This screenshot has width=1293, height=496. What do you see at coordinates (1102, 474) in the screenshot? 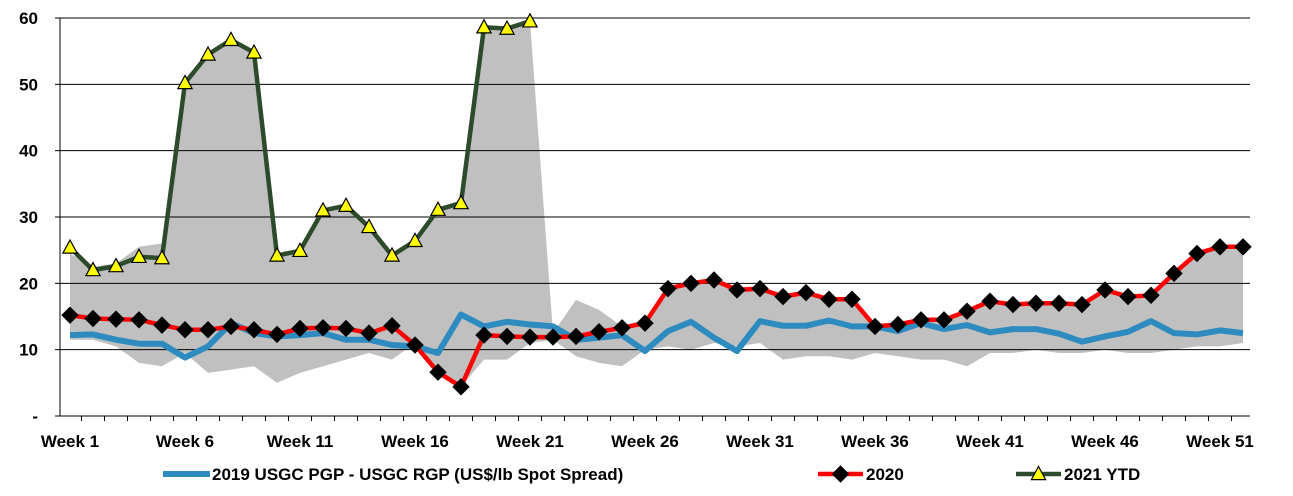
I see `legend-label: 2021 YTD` at bounding box center [1102, 474].